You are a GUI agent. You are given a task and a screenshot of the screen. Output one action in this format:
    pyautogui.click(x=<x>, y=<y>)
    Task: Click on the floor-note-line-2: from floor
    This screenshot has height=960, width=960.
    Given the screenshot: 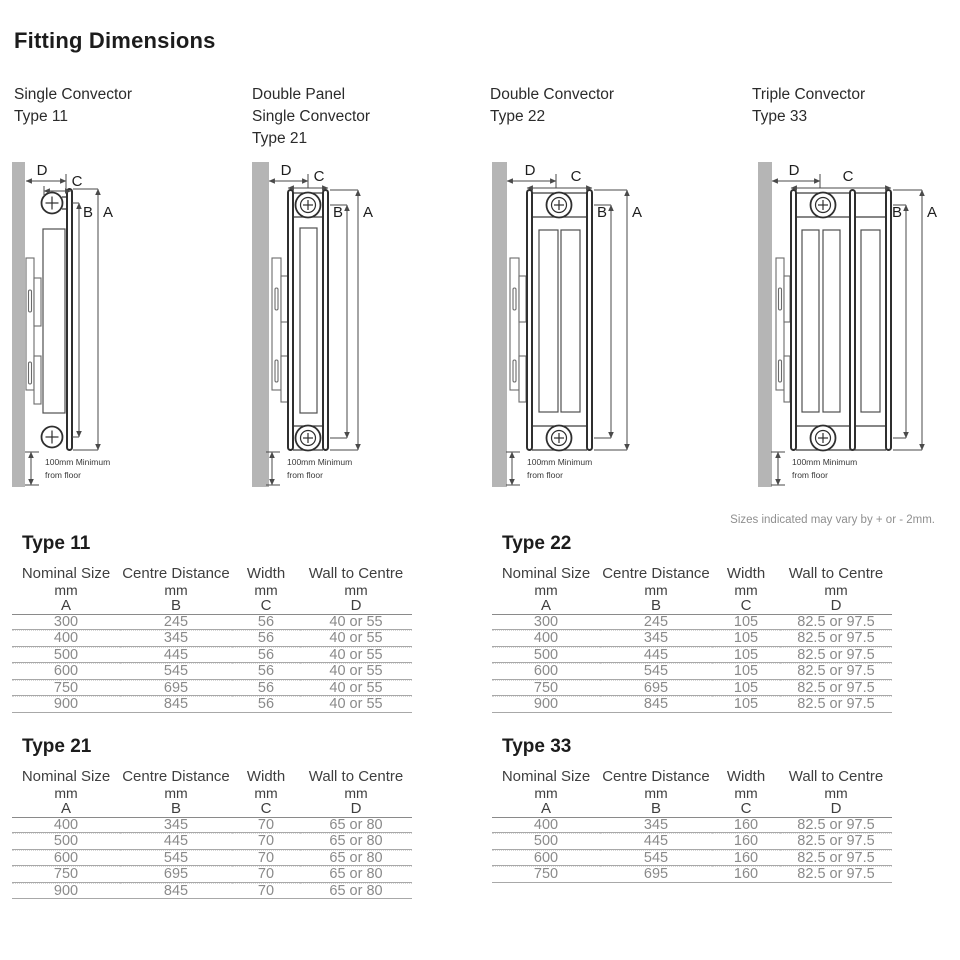 What is the action you would take?
    pyautogui.click(x=810, y=475)
    